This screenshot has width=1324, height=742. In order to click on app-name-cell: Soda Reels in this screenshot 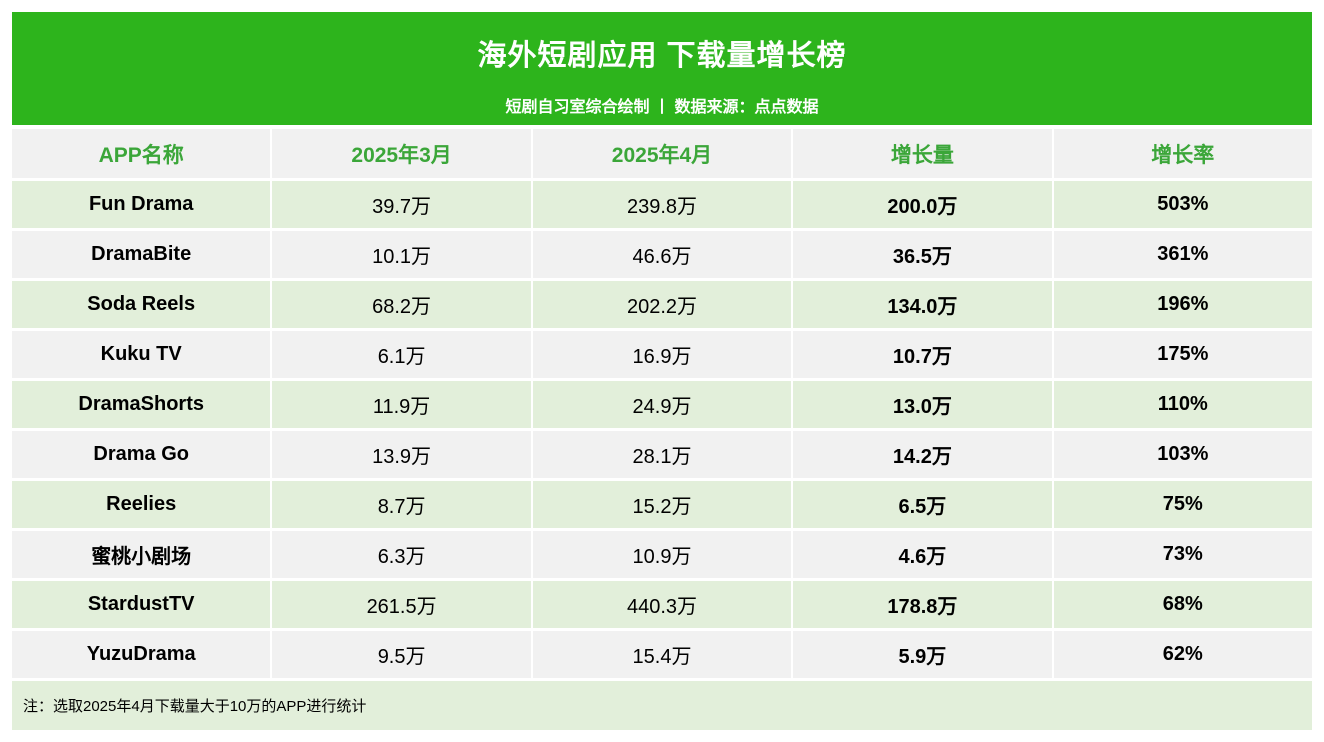, I will do `click(141, 304)`.